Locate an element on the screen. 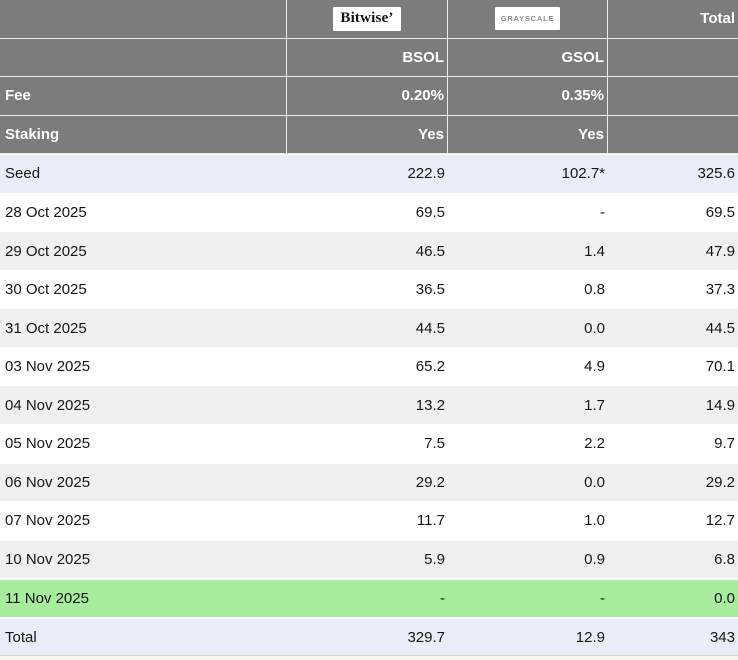  cutoff-next-row-strip is located at coordinates (369, 657).